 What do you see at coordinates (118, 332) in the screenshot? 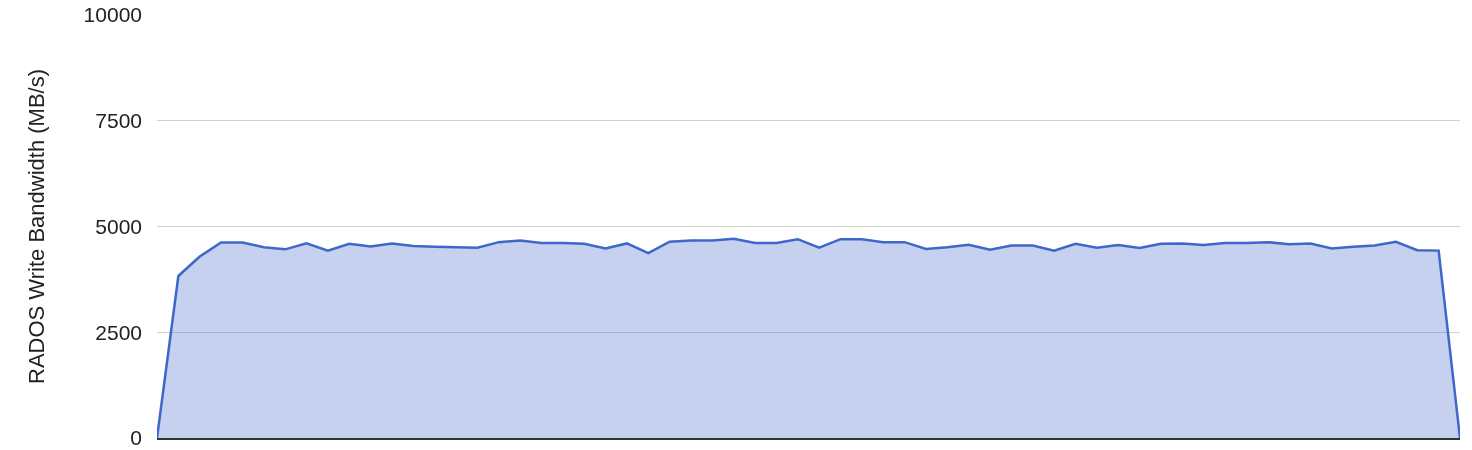
I see `y-tick-label: 2500` at bounding box center [118, 332].